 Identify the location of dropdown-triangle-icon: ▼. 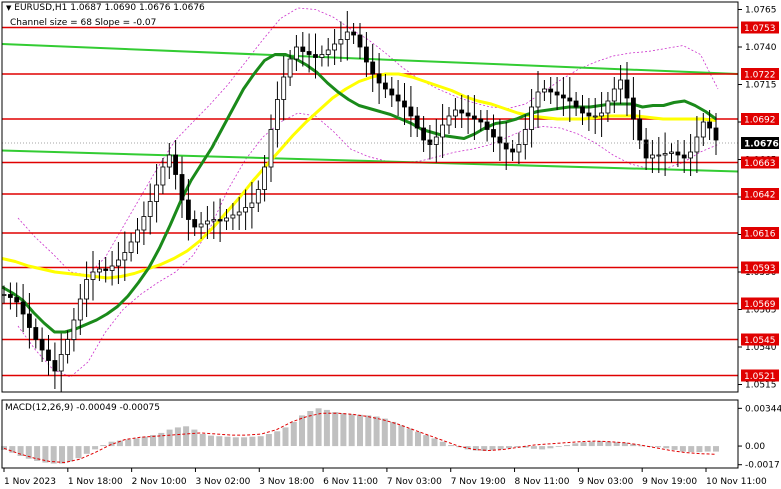
(9, 8).